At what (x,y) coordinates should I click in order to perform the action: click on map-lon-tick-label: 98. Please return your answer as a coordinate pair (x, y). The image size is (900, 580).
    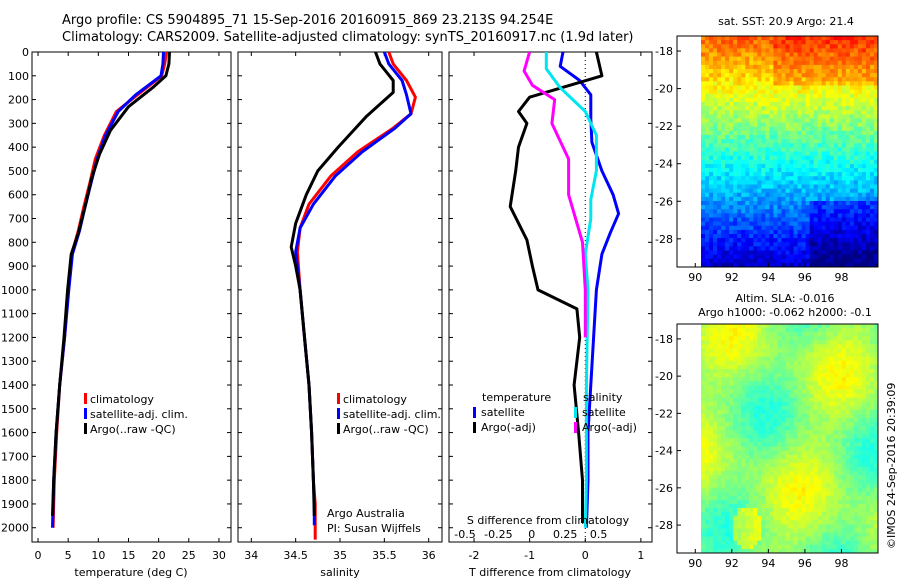
    Looking at the image, I should click on (841, 277).